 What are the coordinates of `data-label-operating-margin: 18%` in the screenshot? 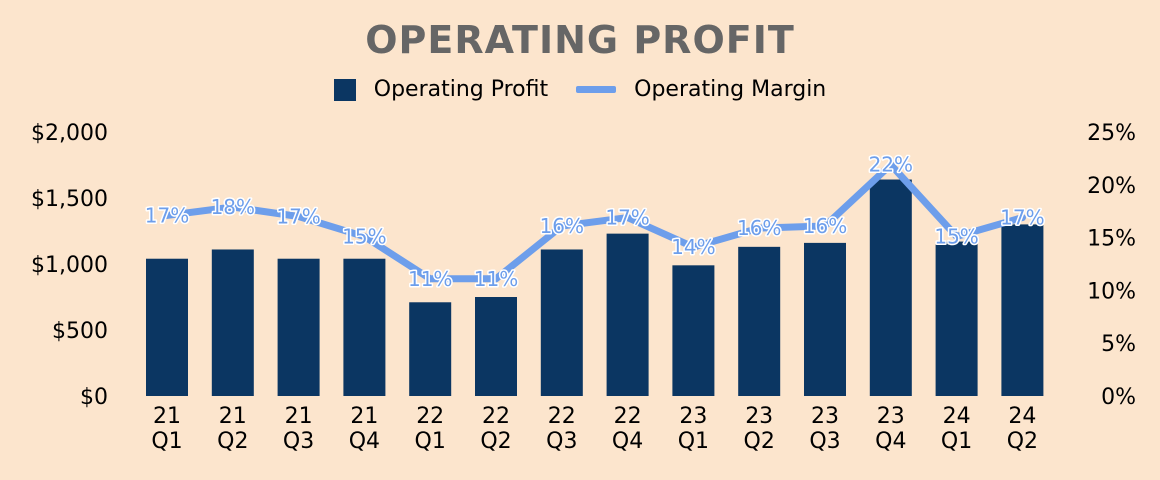 It's located at (233, 207).